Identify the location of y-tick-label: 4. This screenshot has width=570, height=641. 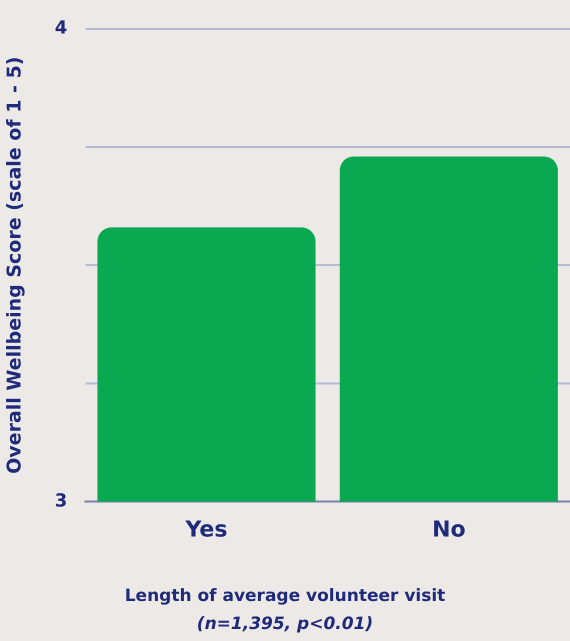
(61, 27).